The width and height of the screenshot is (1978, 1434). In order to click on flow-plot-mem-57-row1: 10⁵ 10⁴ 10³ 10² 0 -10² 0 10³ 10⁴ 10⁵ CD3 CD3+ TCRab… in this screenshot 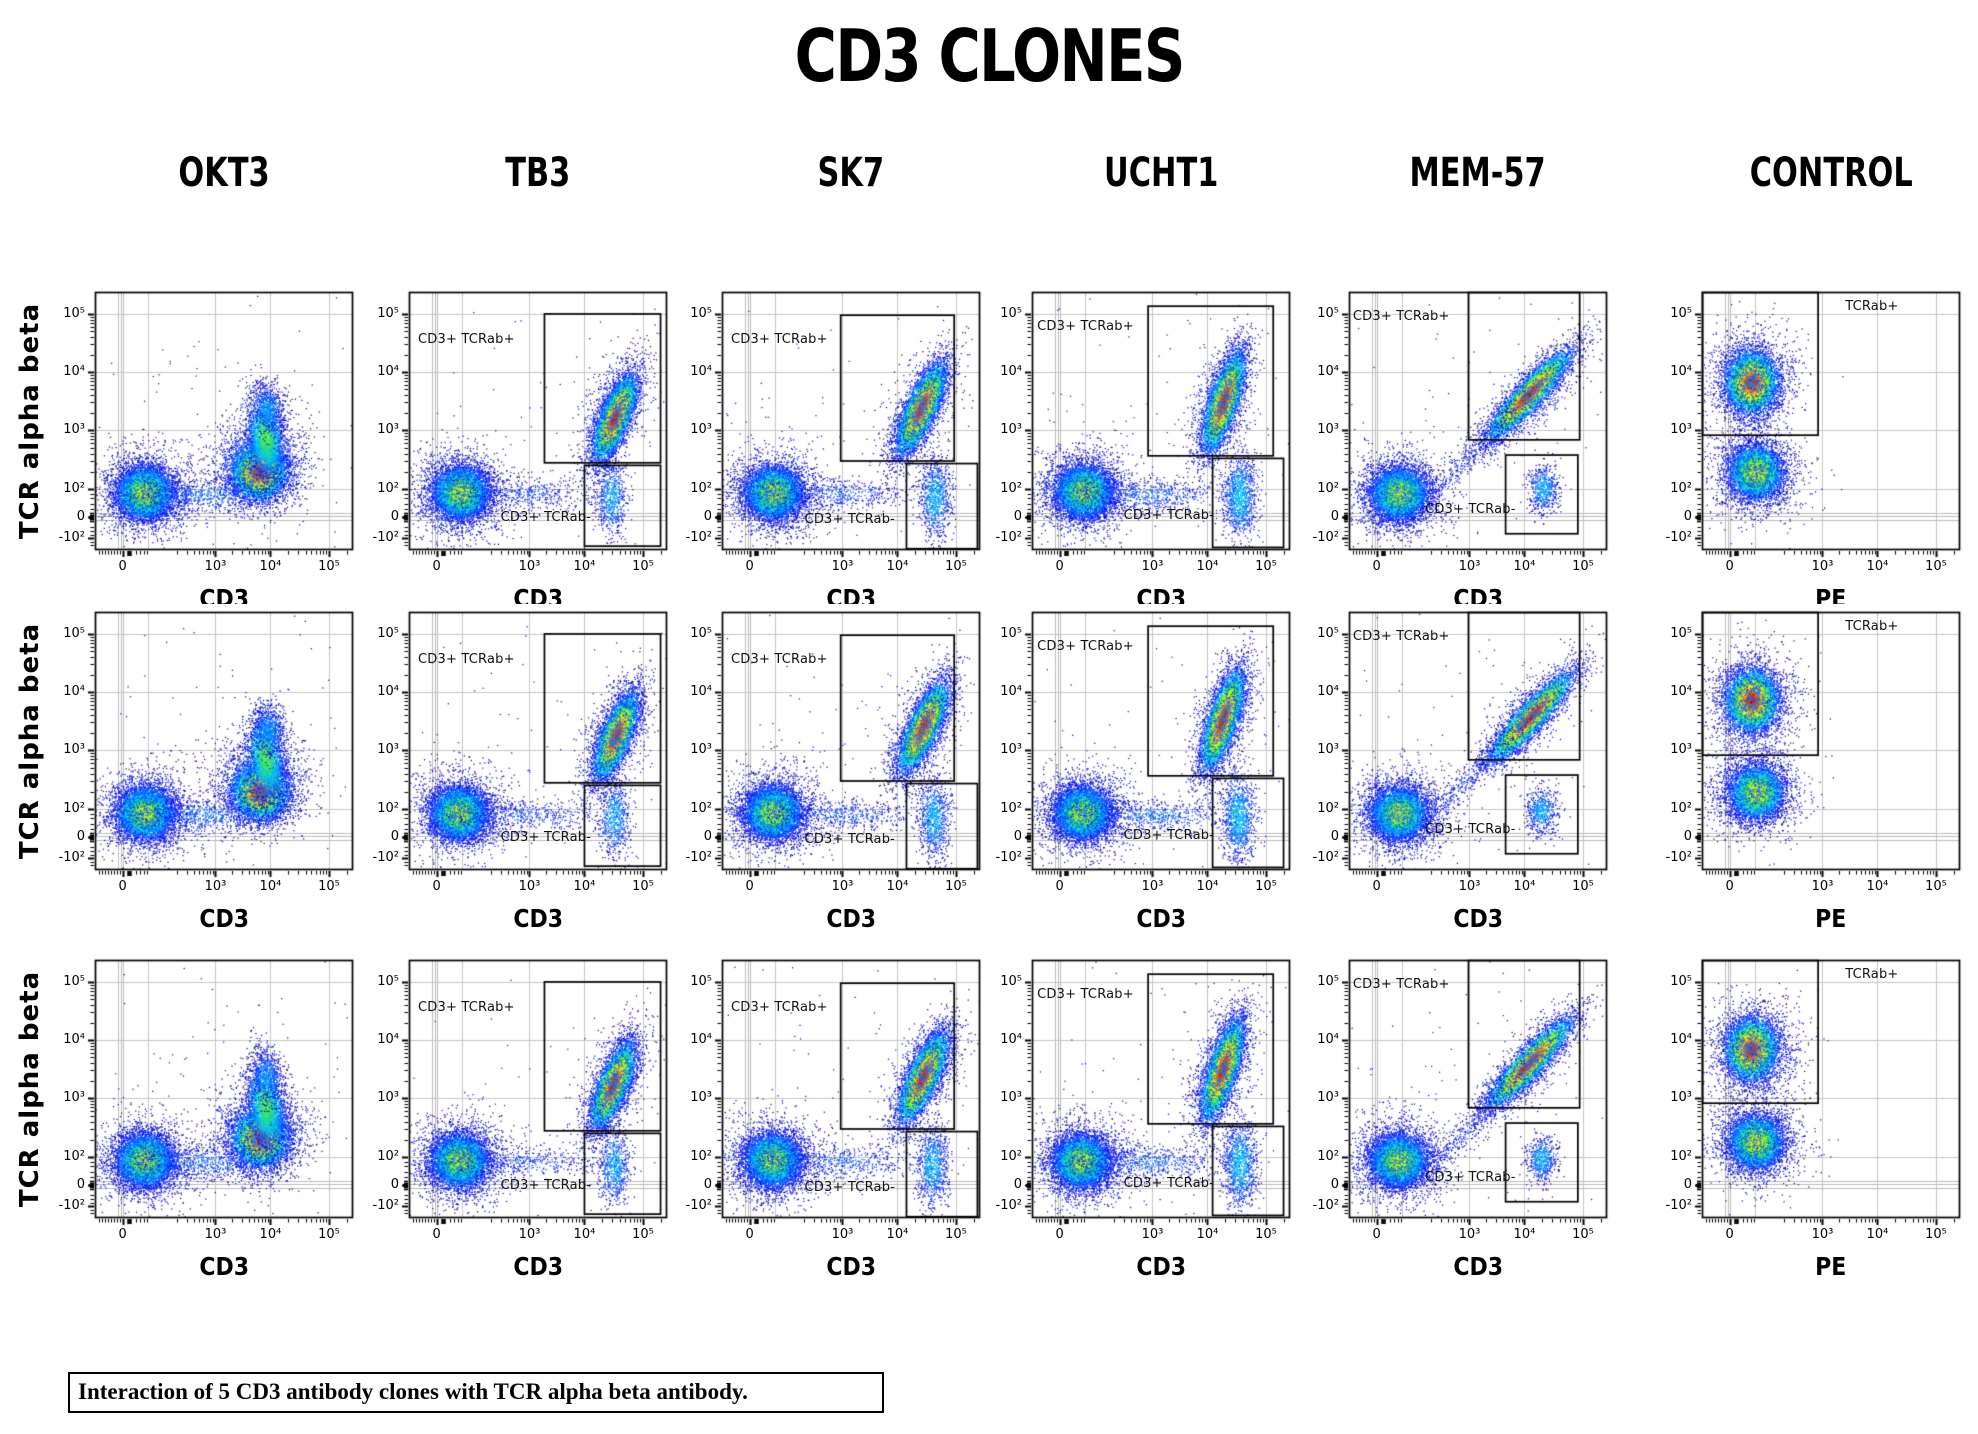, I will do `click(1467, 463)`.